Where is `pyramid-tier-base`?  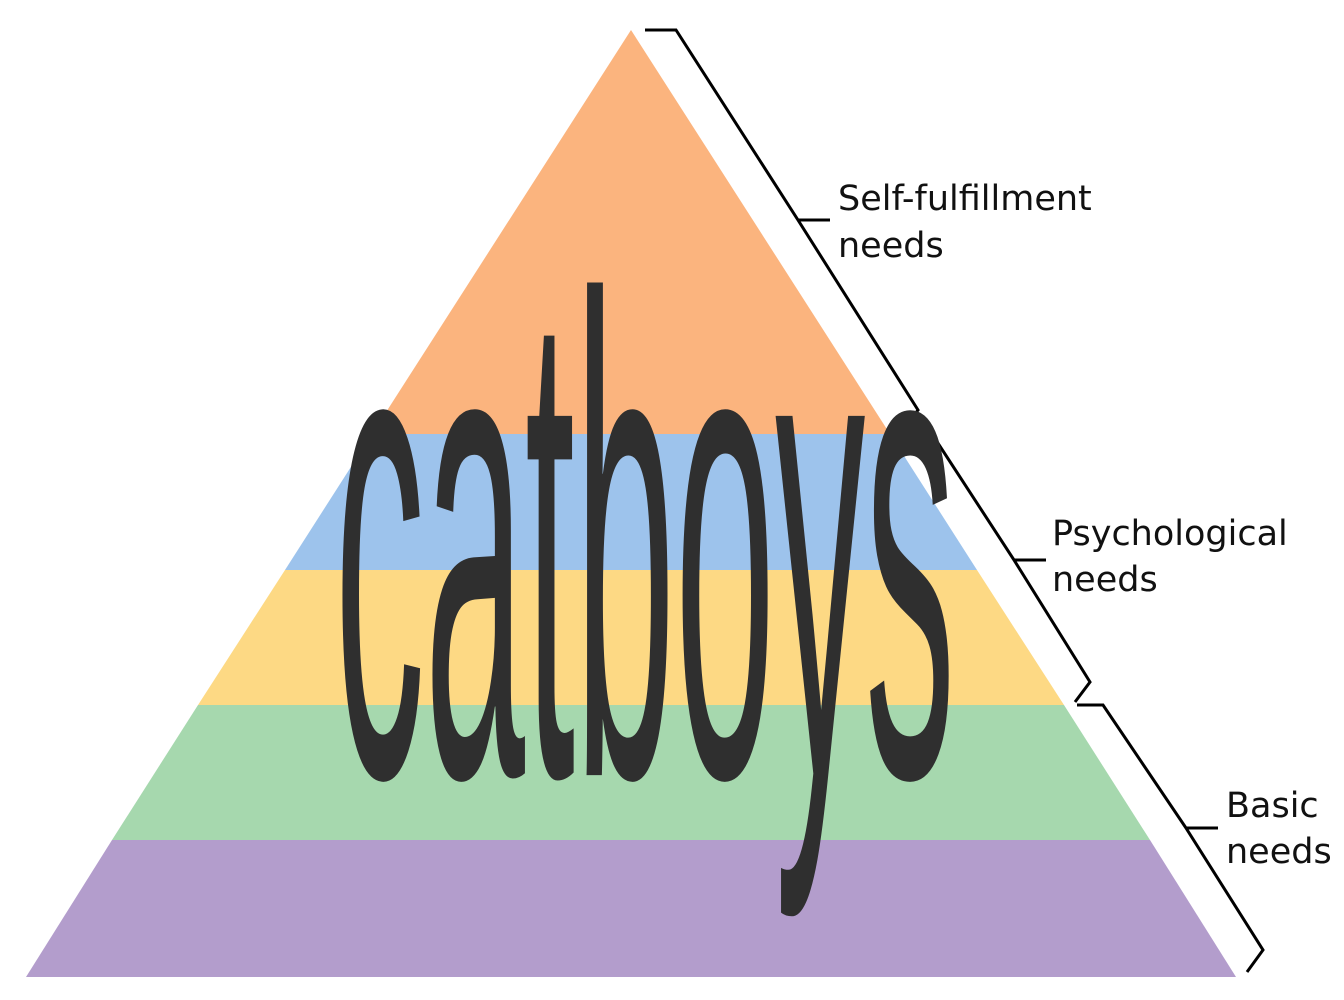 pyramid-tier-base is located at coordinates (631, 908).